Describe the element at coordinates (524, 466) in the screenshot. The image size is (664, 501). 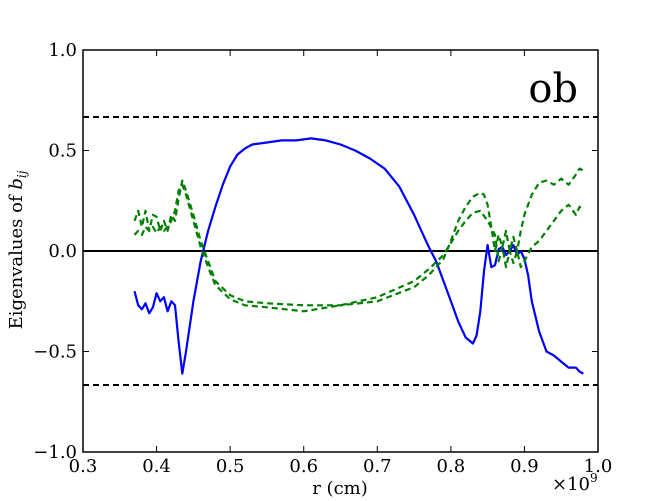
I see `x-tick-label: 0.9` at that location.